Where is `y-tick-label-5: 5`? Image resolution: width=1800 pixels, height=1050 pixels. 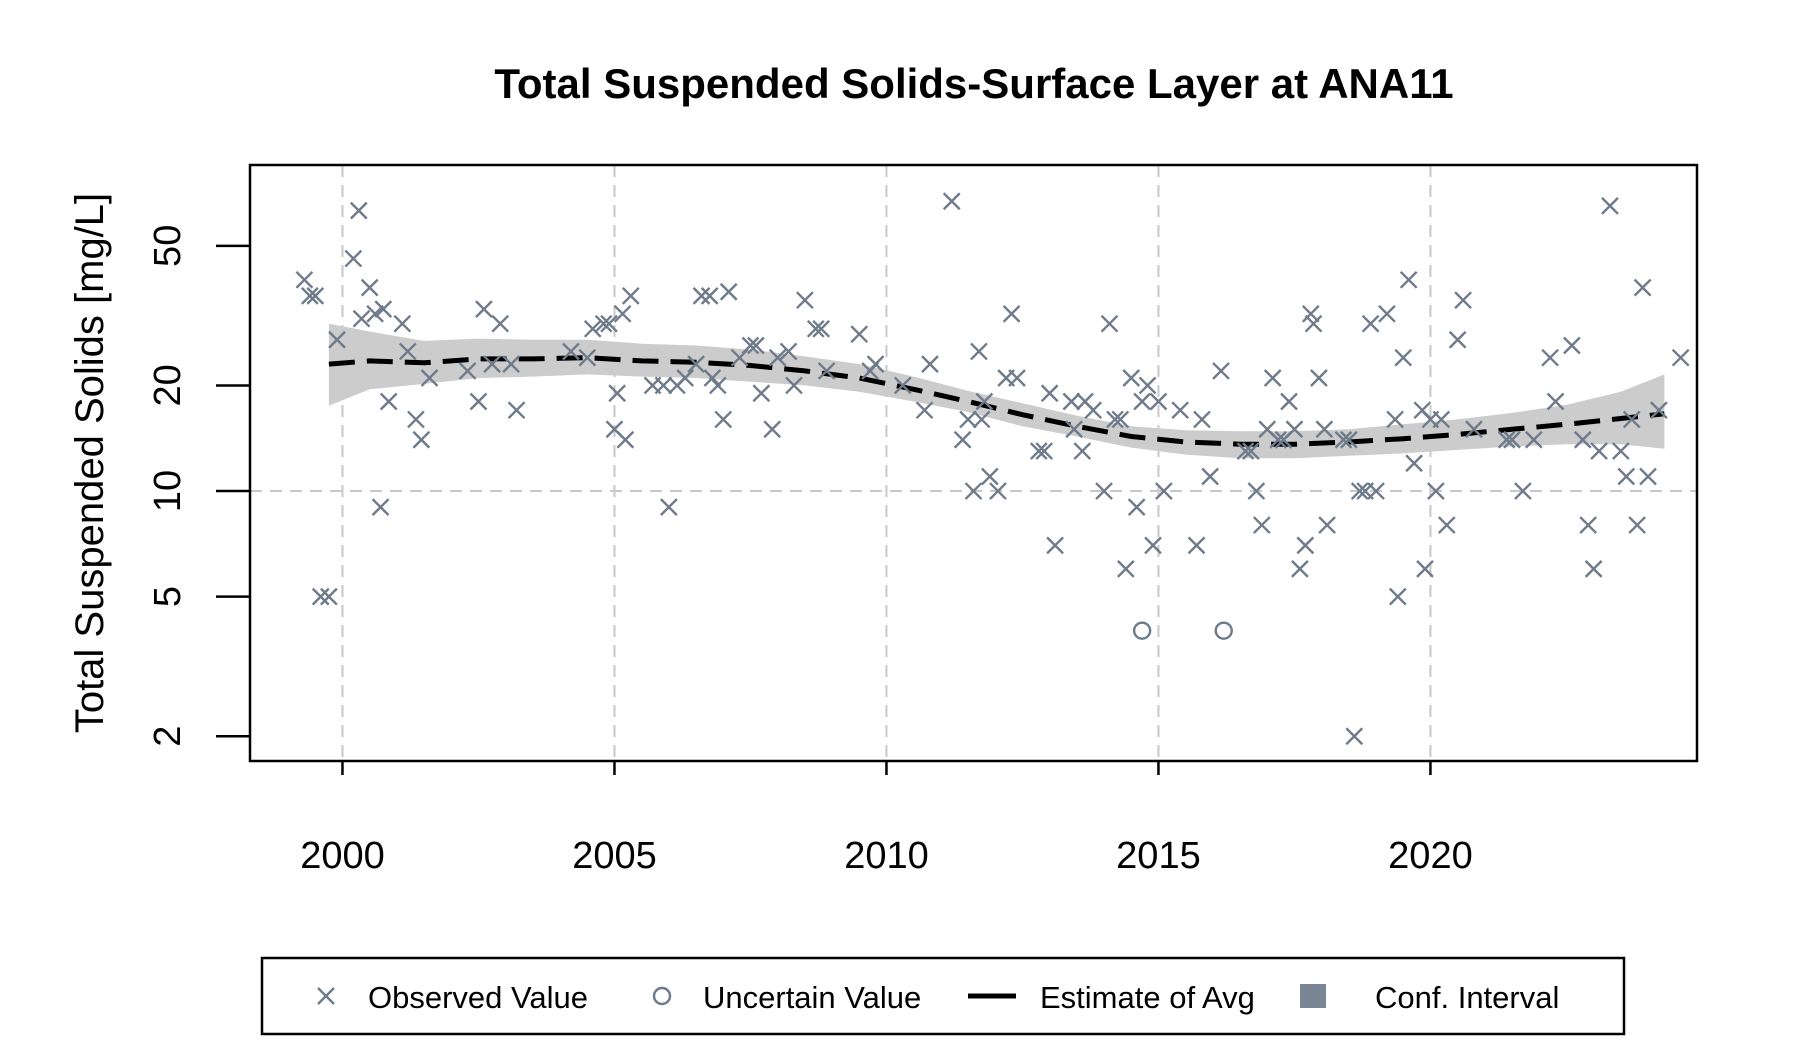 y-tick-label-5: 5 is located at coordinates (168, 596).